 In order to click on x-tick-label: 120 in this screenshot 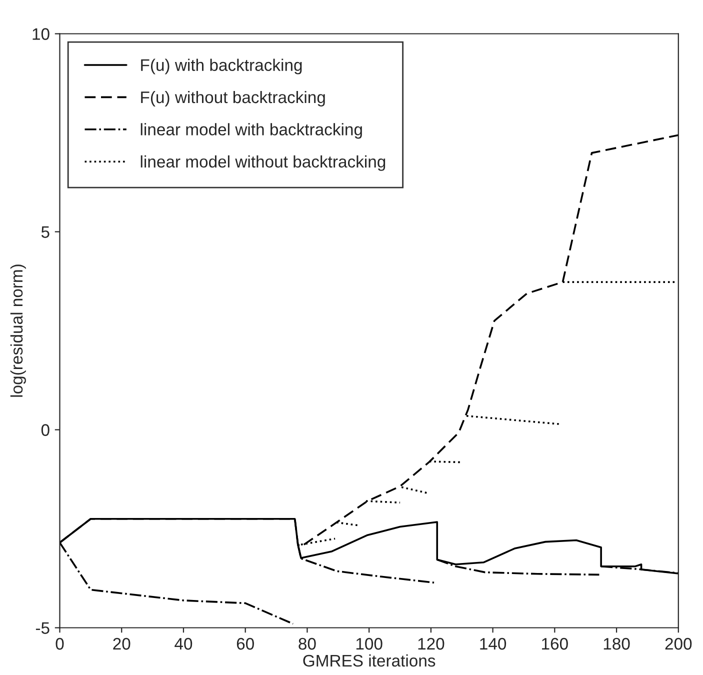, I will do `click(431, 644)`.